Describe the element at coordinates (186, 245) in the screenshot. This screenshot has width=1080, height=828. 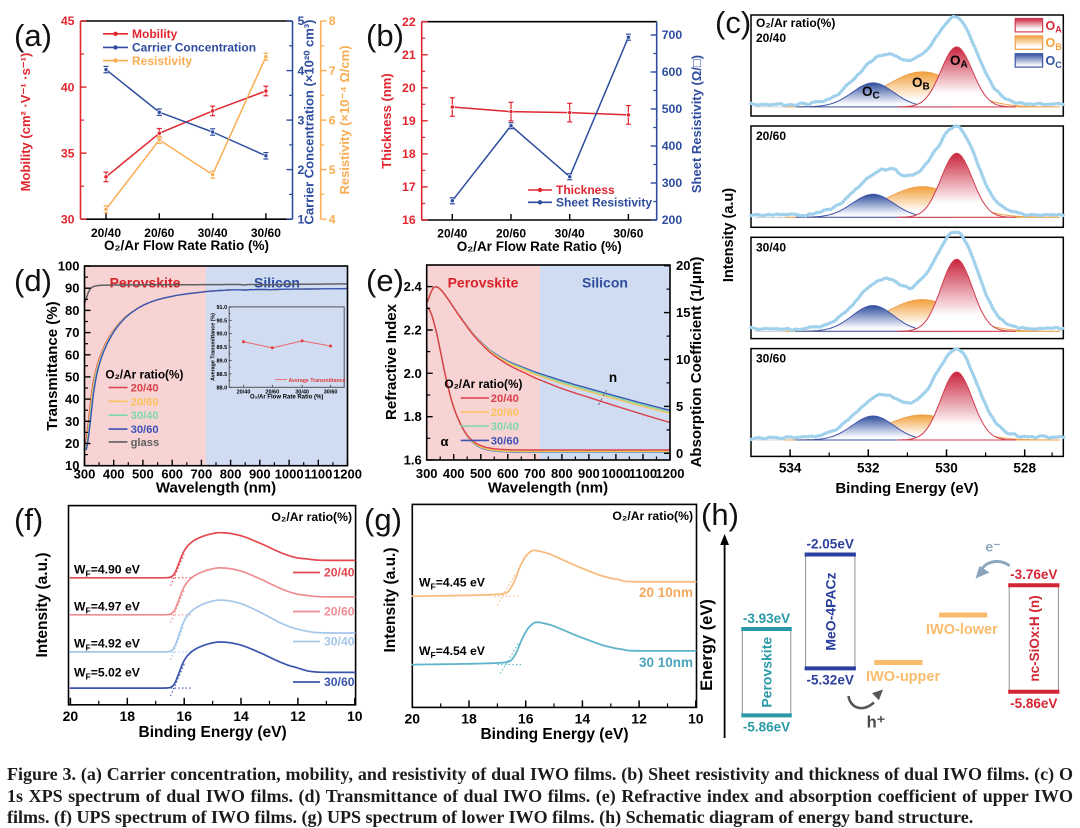
I see `svg-text: O₂/Ar Flow Rate Ratio (%)` at that location.